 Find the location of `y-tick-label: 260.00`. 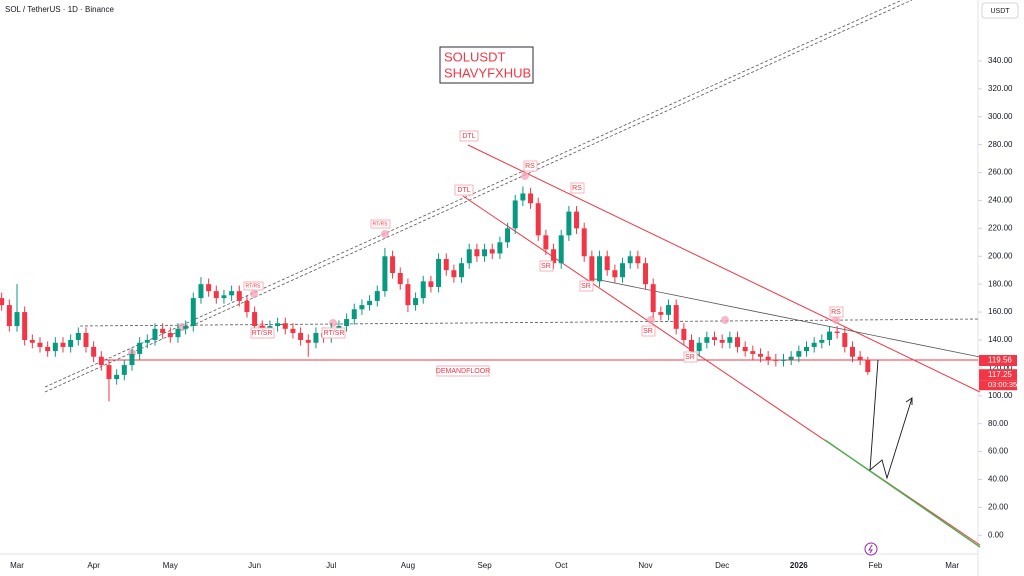

y-tick-label: 260.00 is located at coordinates (1000, 172).